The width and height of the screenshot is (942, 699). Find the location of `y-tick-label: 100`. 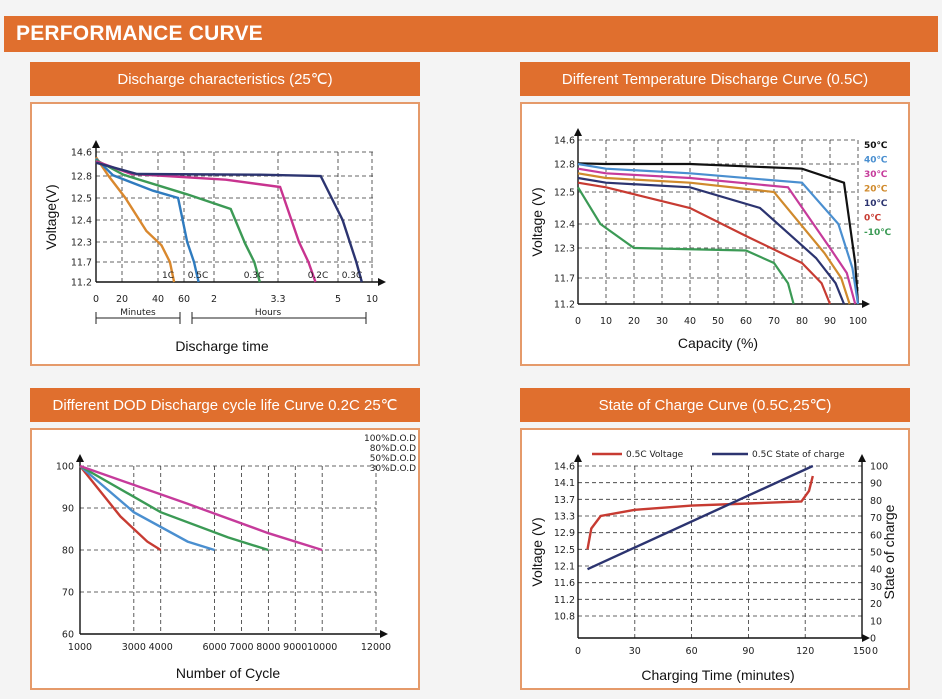

y-tick-label: 100 is located at coordinates (65, 467).